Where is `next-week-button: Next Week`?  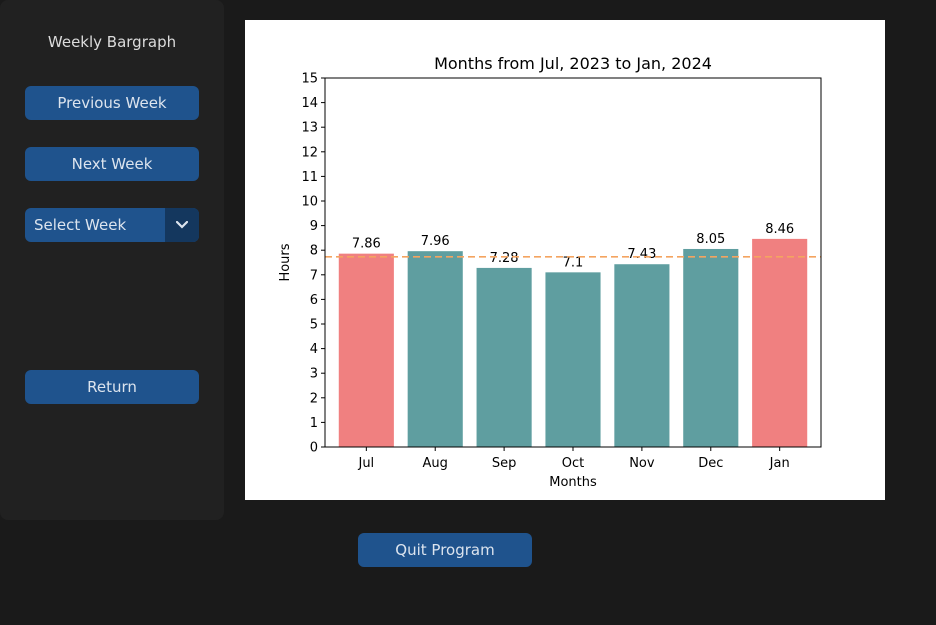
next-week-button: Next Week is located at coordinates (112, 164).